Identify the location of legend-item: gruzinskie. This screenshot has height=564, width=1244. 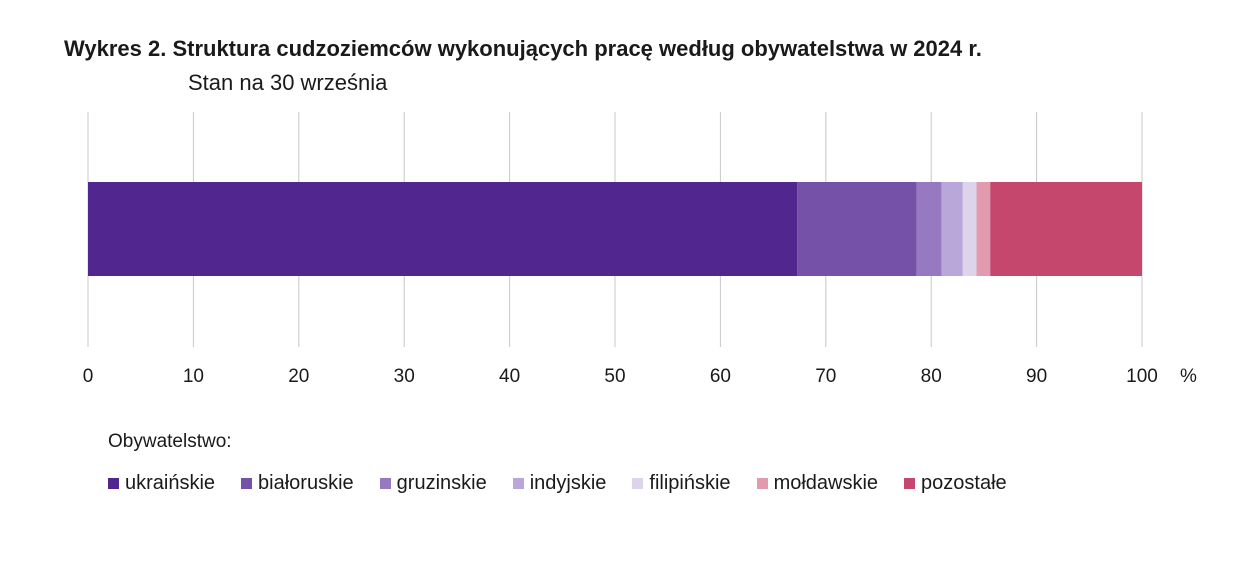
(433, 483).